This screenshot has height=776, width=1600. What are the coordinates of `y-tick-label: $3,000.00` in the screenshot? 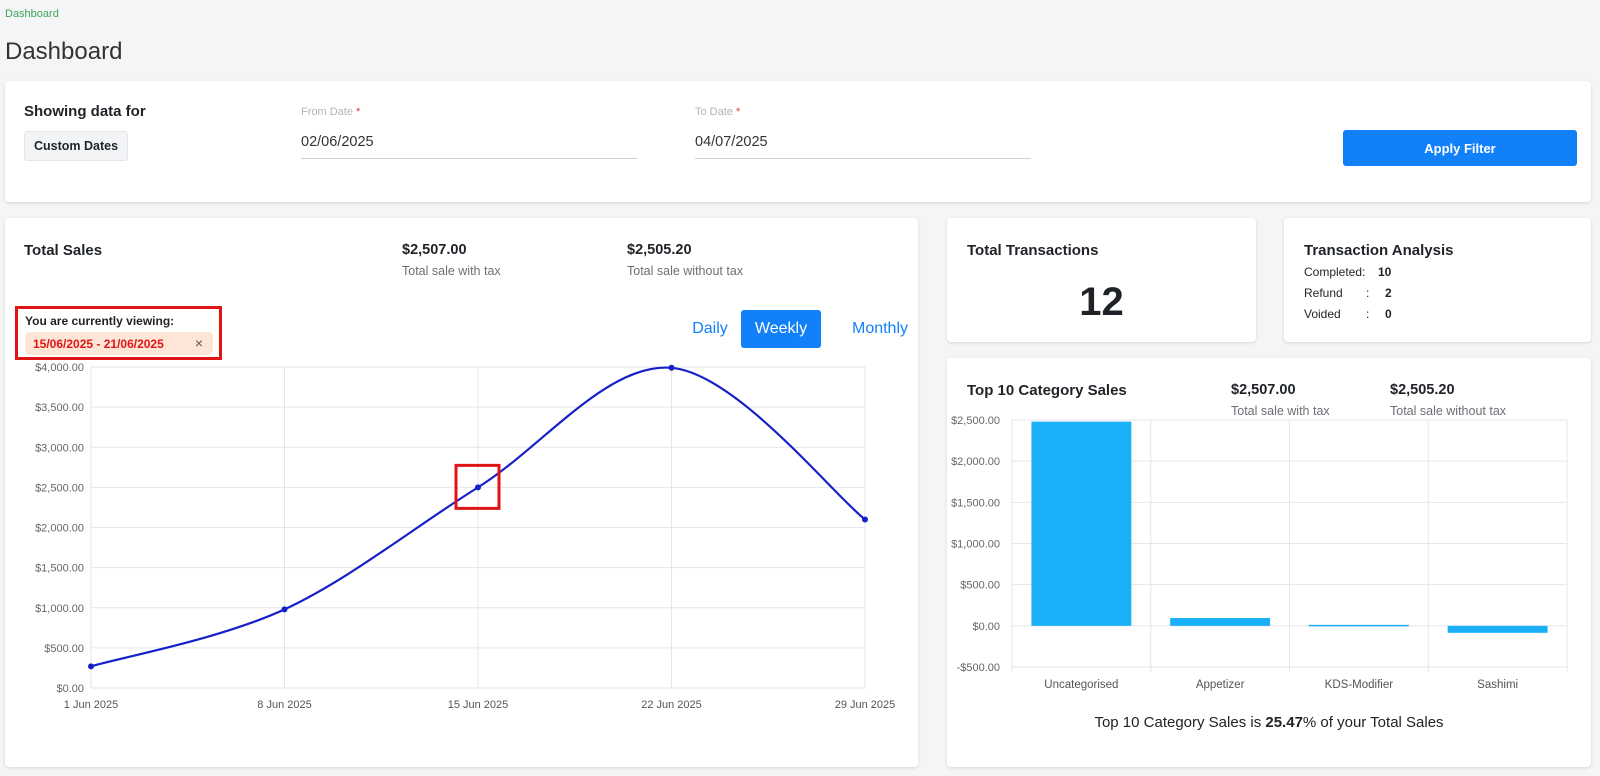 It's located at (59, 448).